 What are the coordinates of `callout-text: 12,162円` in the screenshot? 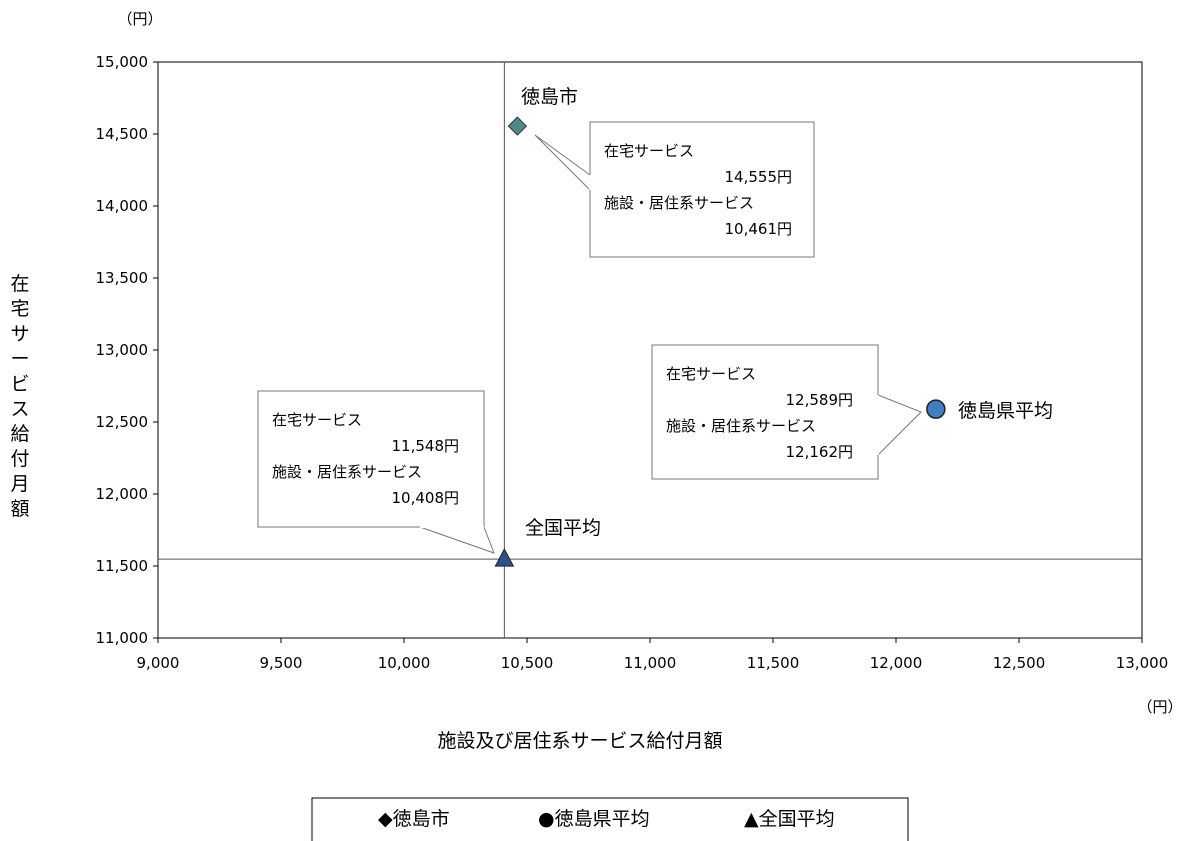 It's located at (820, 452).